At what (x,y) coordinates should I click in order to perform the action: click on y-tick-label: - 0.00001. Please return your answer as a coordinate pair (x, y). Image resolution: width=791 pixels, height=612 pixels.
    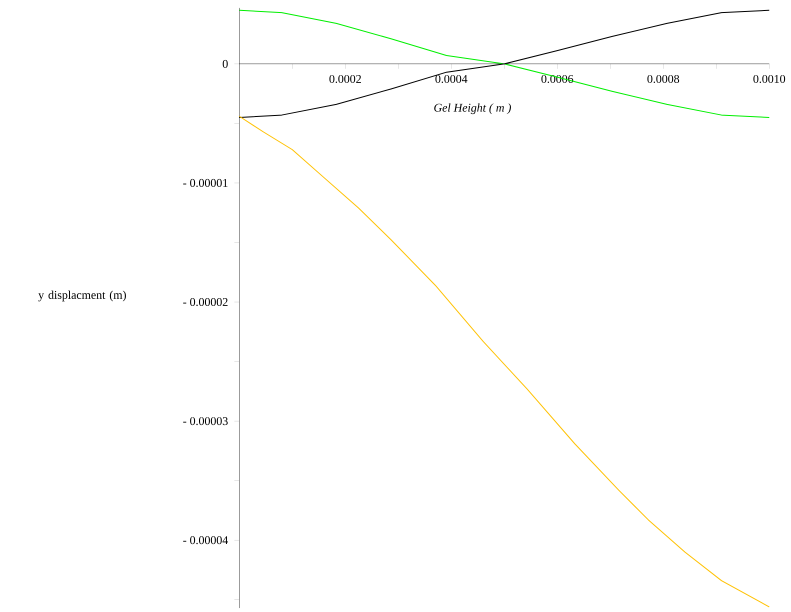
    Looking at the image, I should click on (205, 182).